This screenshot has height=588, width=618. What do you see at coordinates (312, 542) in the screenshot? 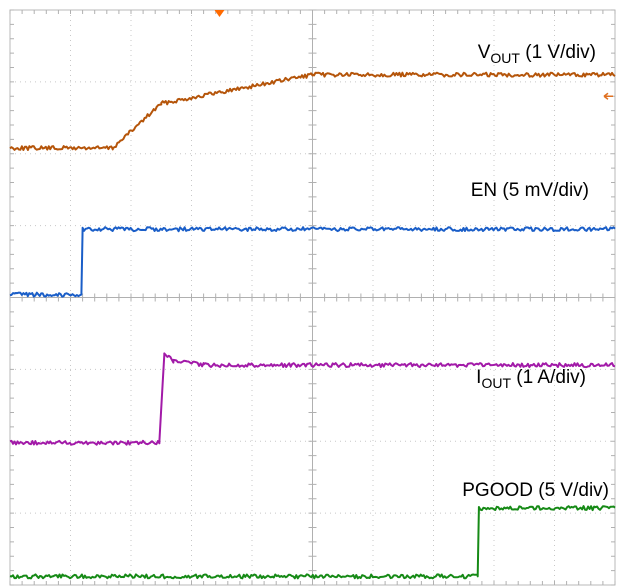
I see `trace-pgood` at bounding box center [312, 542].